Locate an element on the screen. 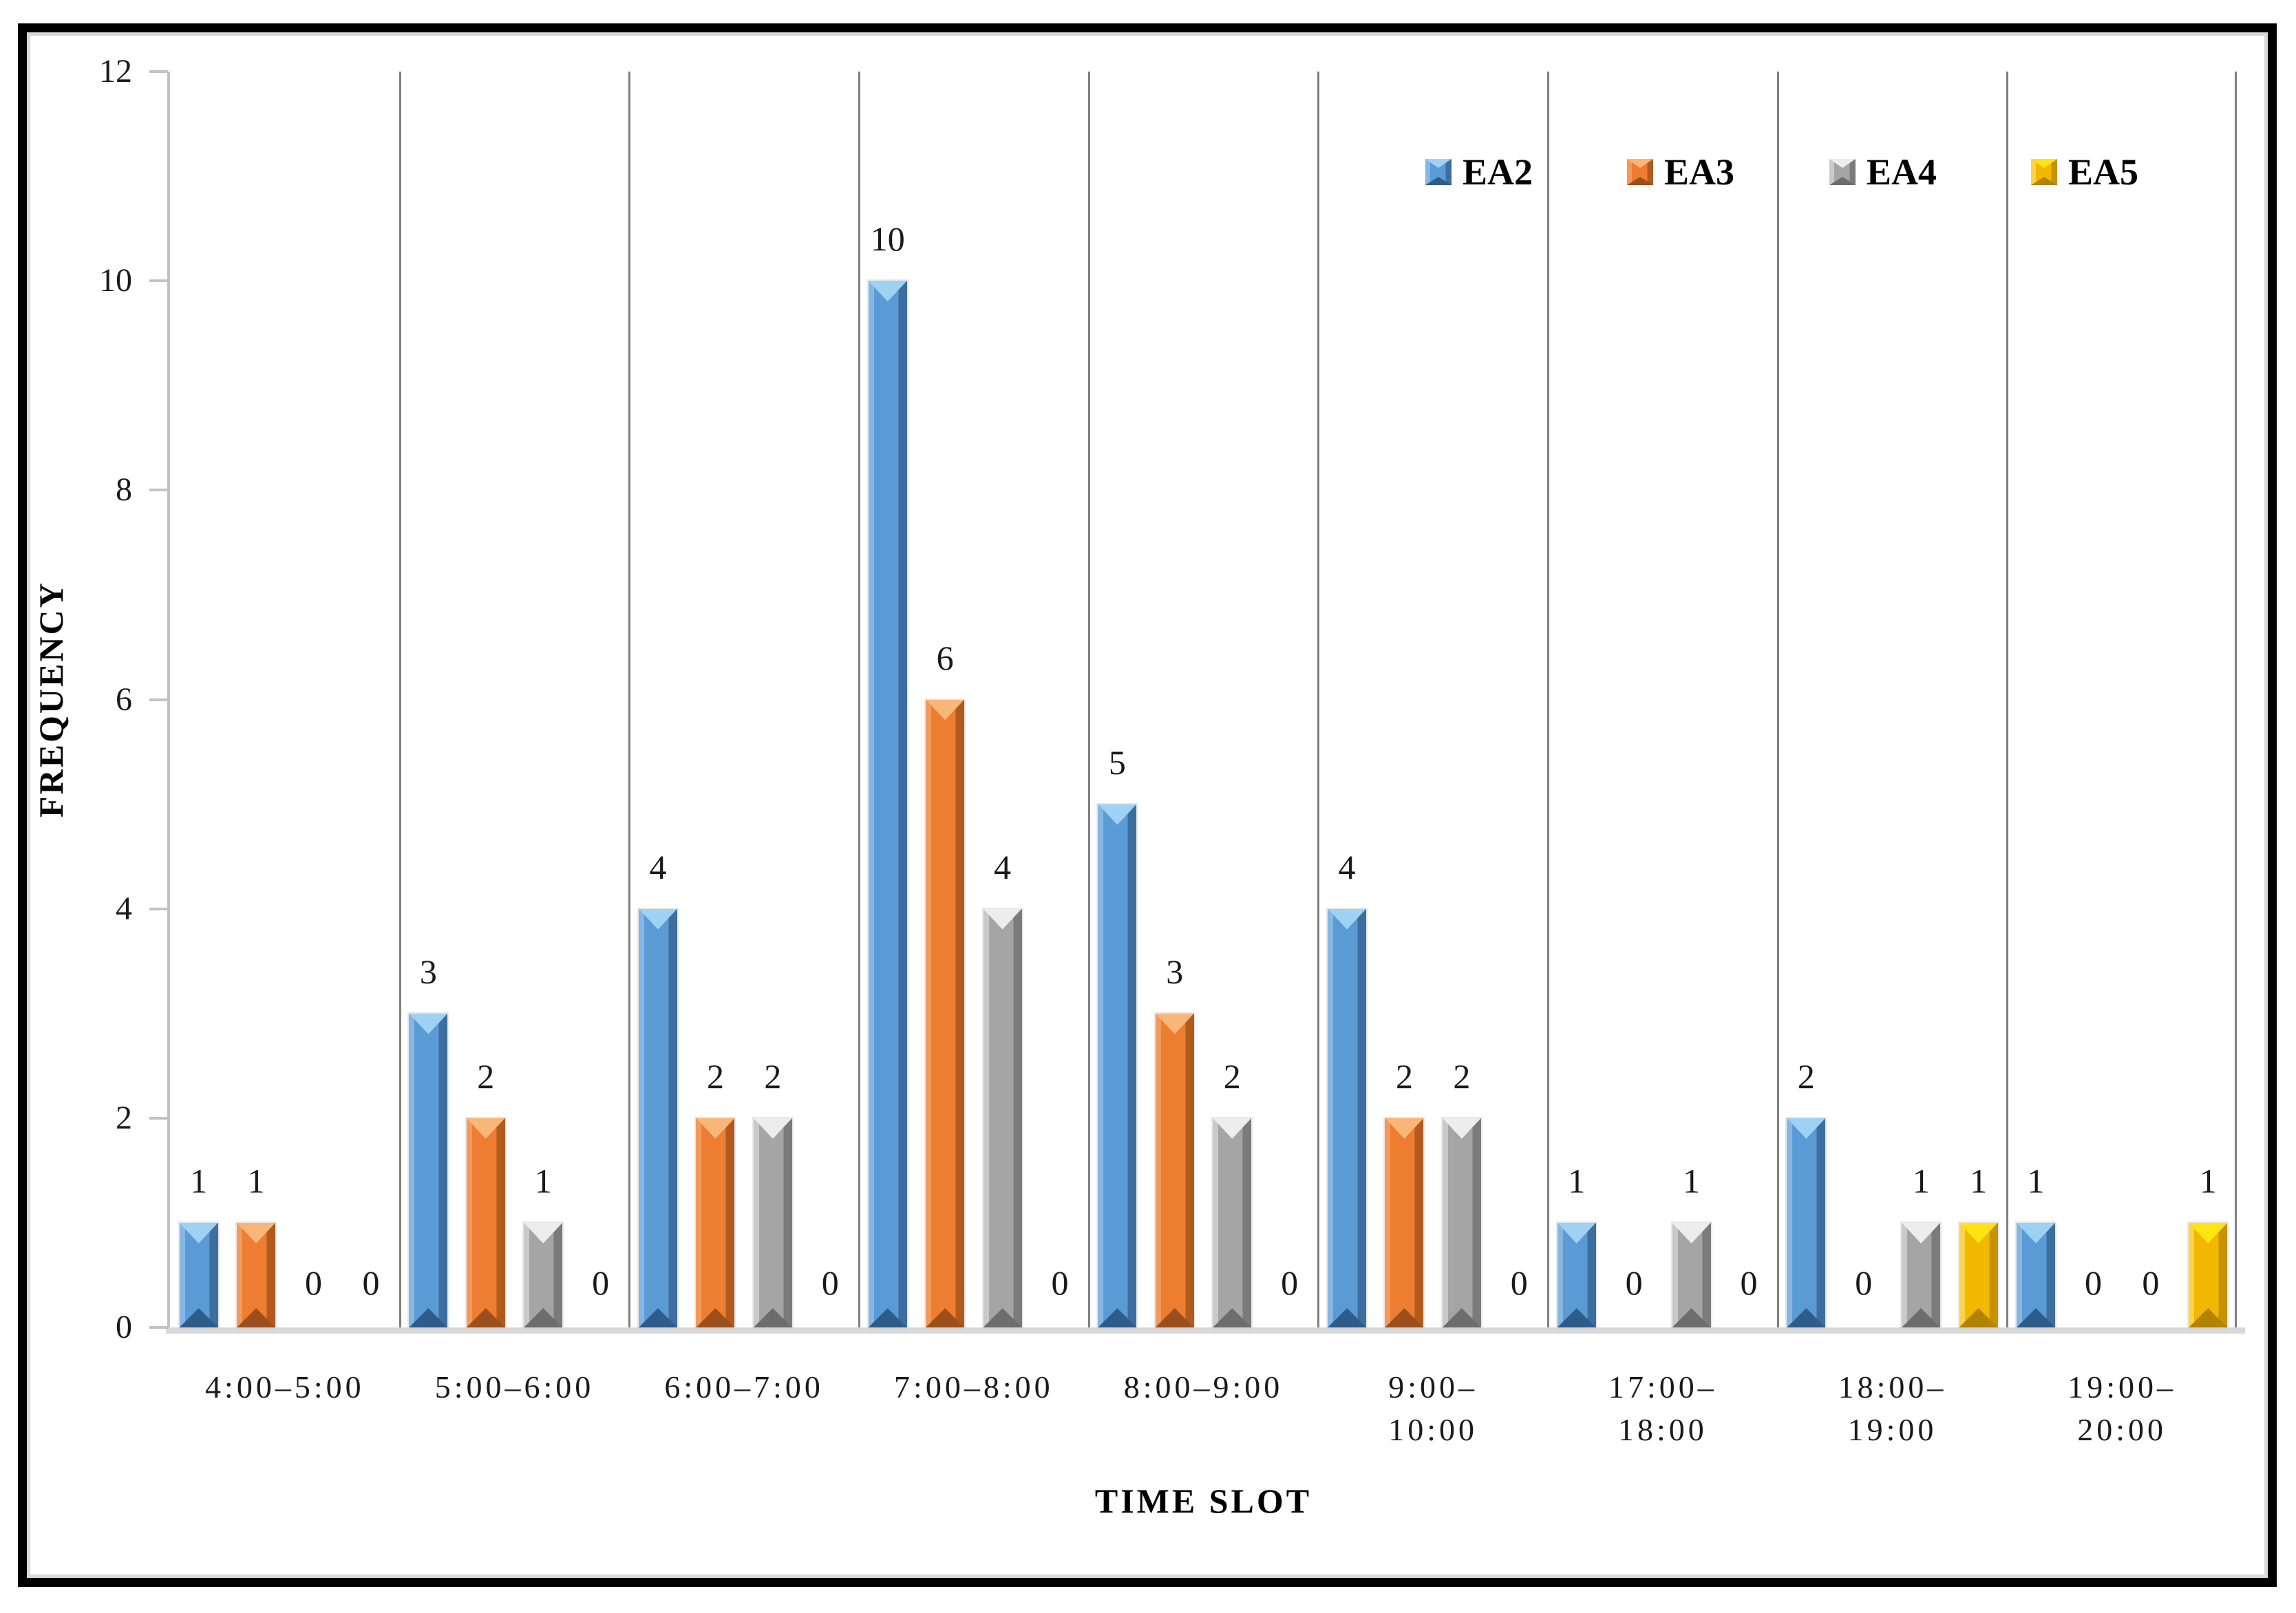 The image size is (2296, 1613). bar-ea5 is located at coordinates (1978, 1275).